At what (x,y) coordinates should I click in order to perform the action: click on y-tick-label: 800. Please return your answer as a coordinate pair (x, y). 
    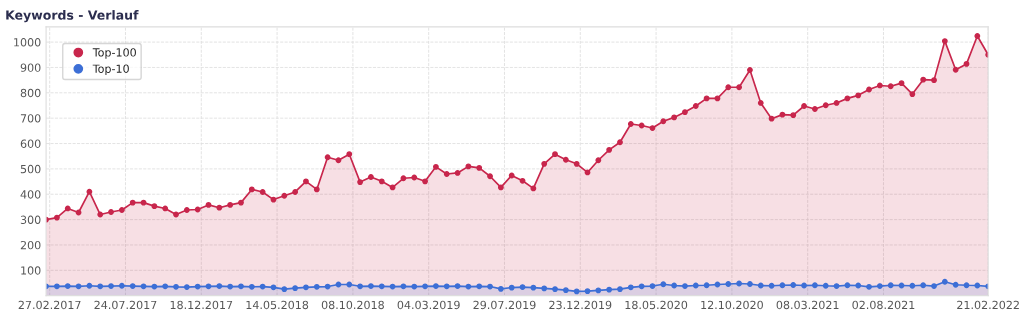
    Looking at the image, I should click on (30, 93).